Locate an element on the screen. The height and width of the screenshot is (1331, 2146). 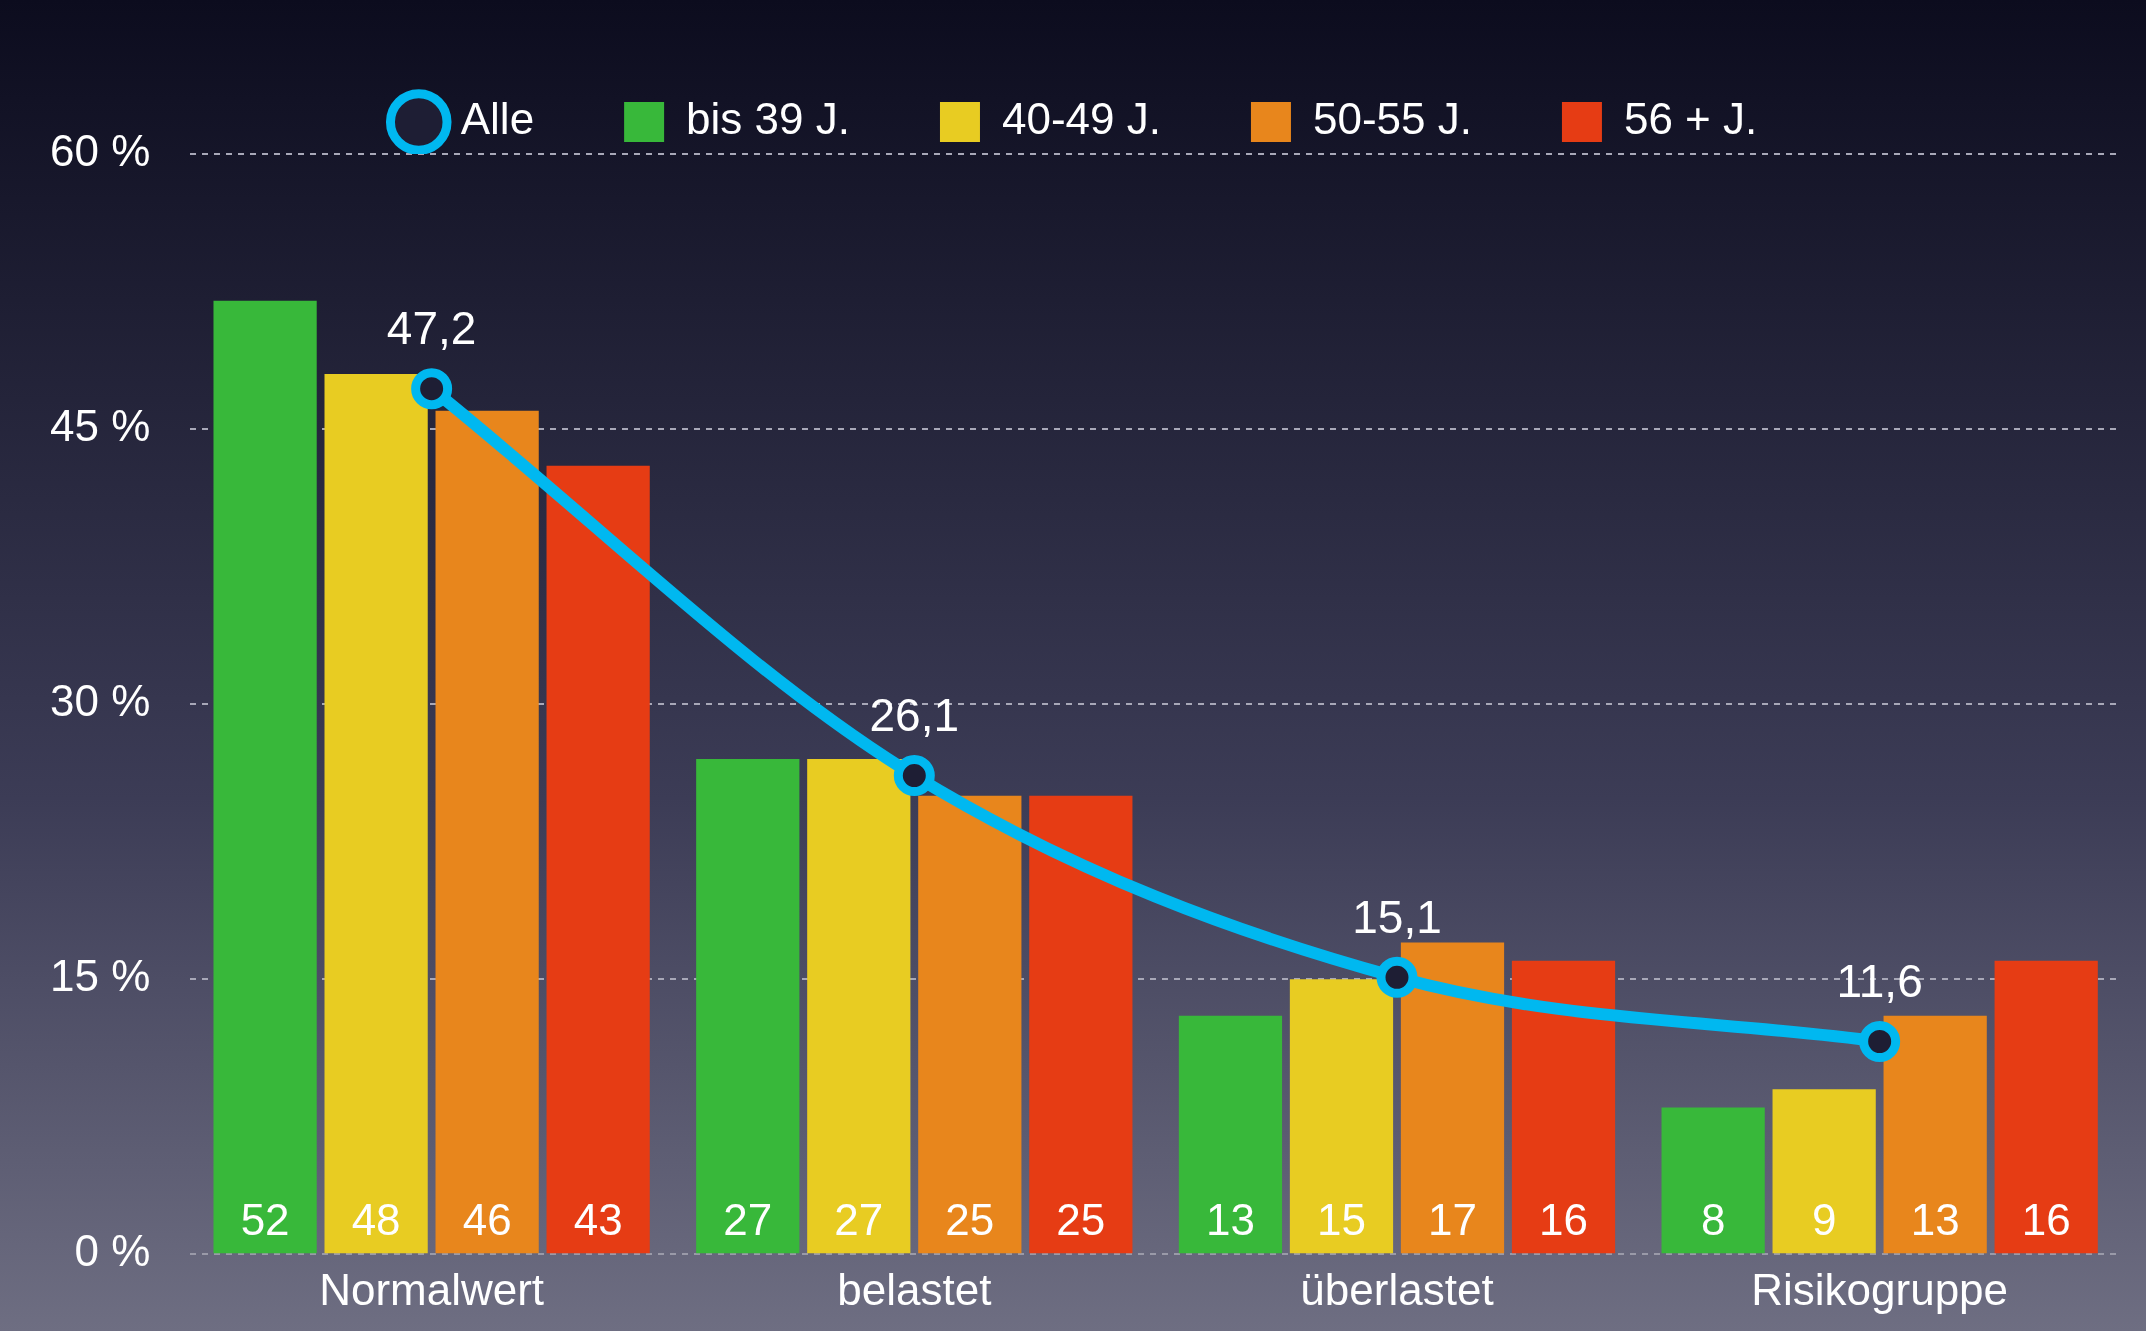
data-label: 15,1 is located at coordinates (1397, 917).